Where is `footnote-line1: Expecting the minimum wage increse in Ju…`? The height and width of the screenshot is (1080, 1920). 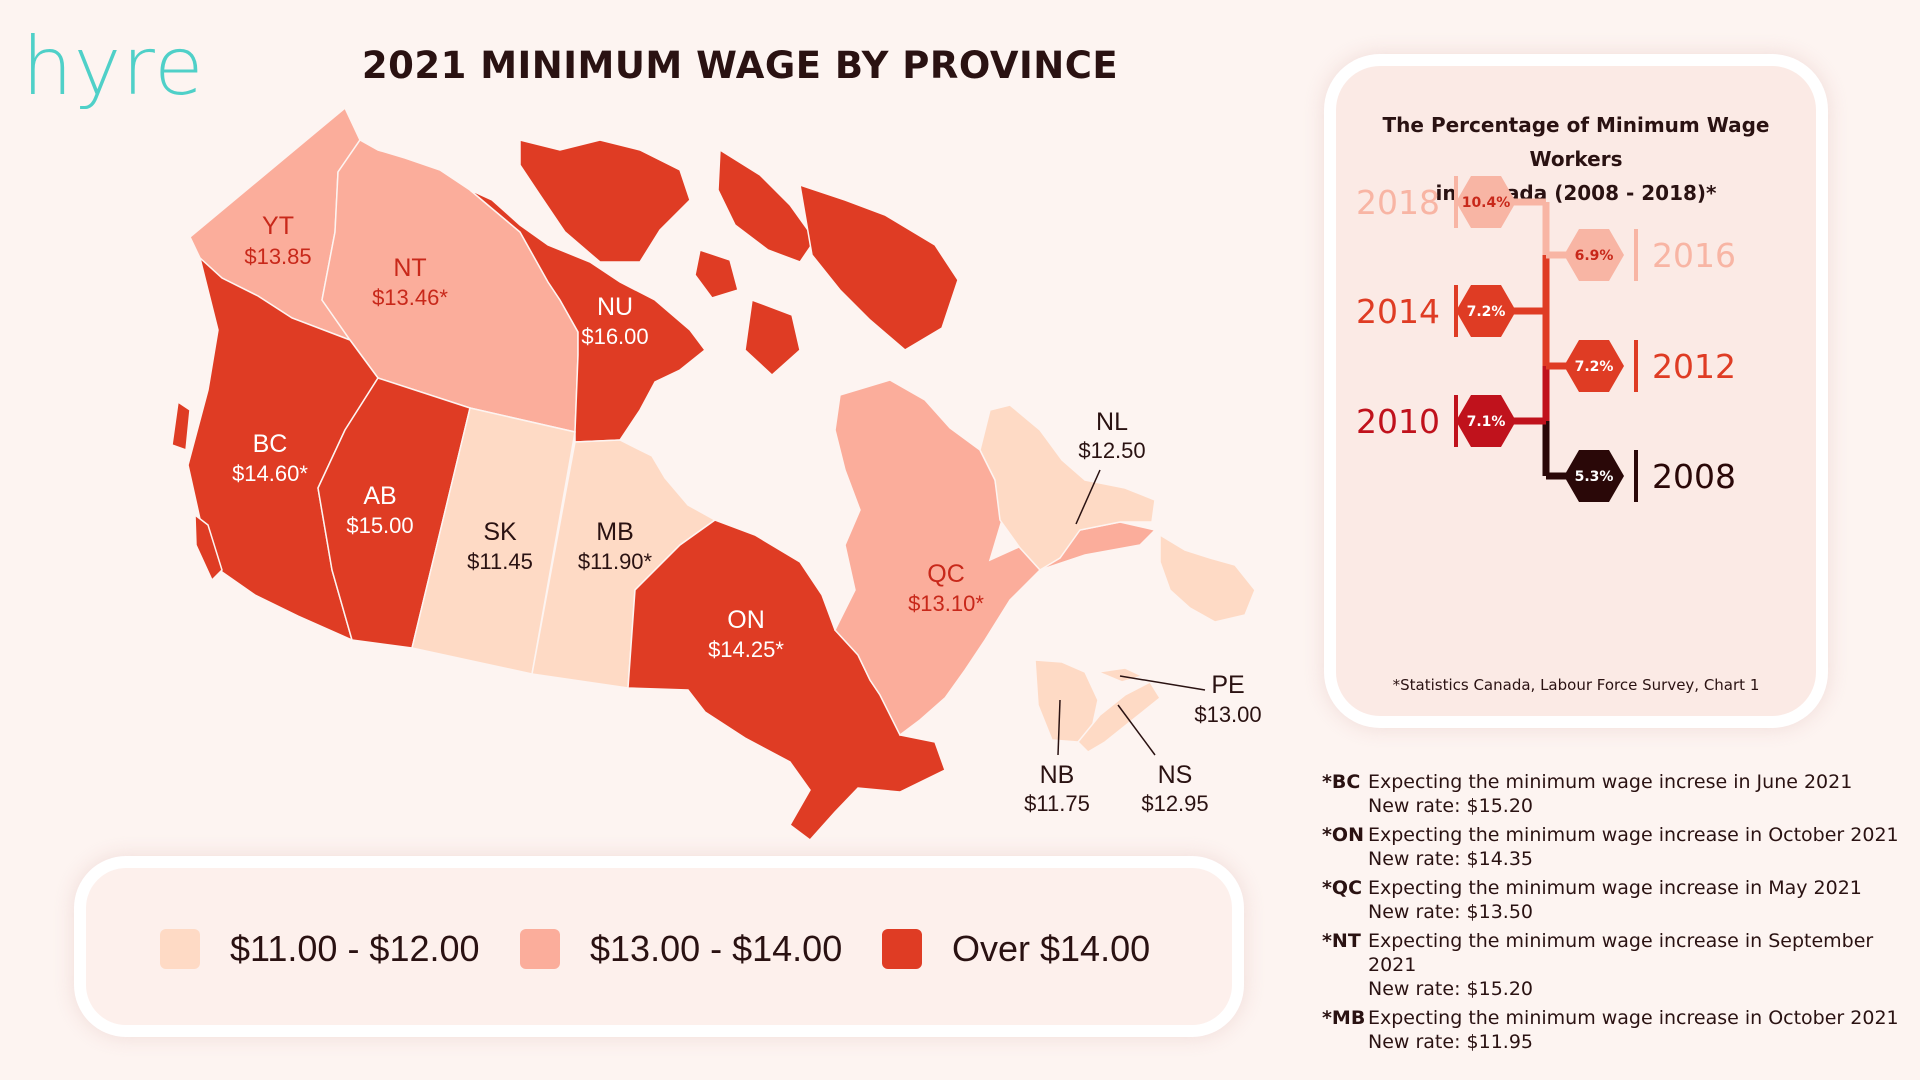 footnote-line1: Expecting the minimum wage increse in Ju… is located at coordinates (1610, 782).